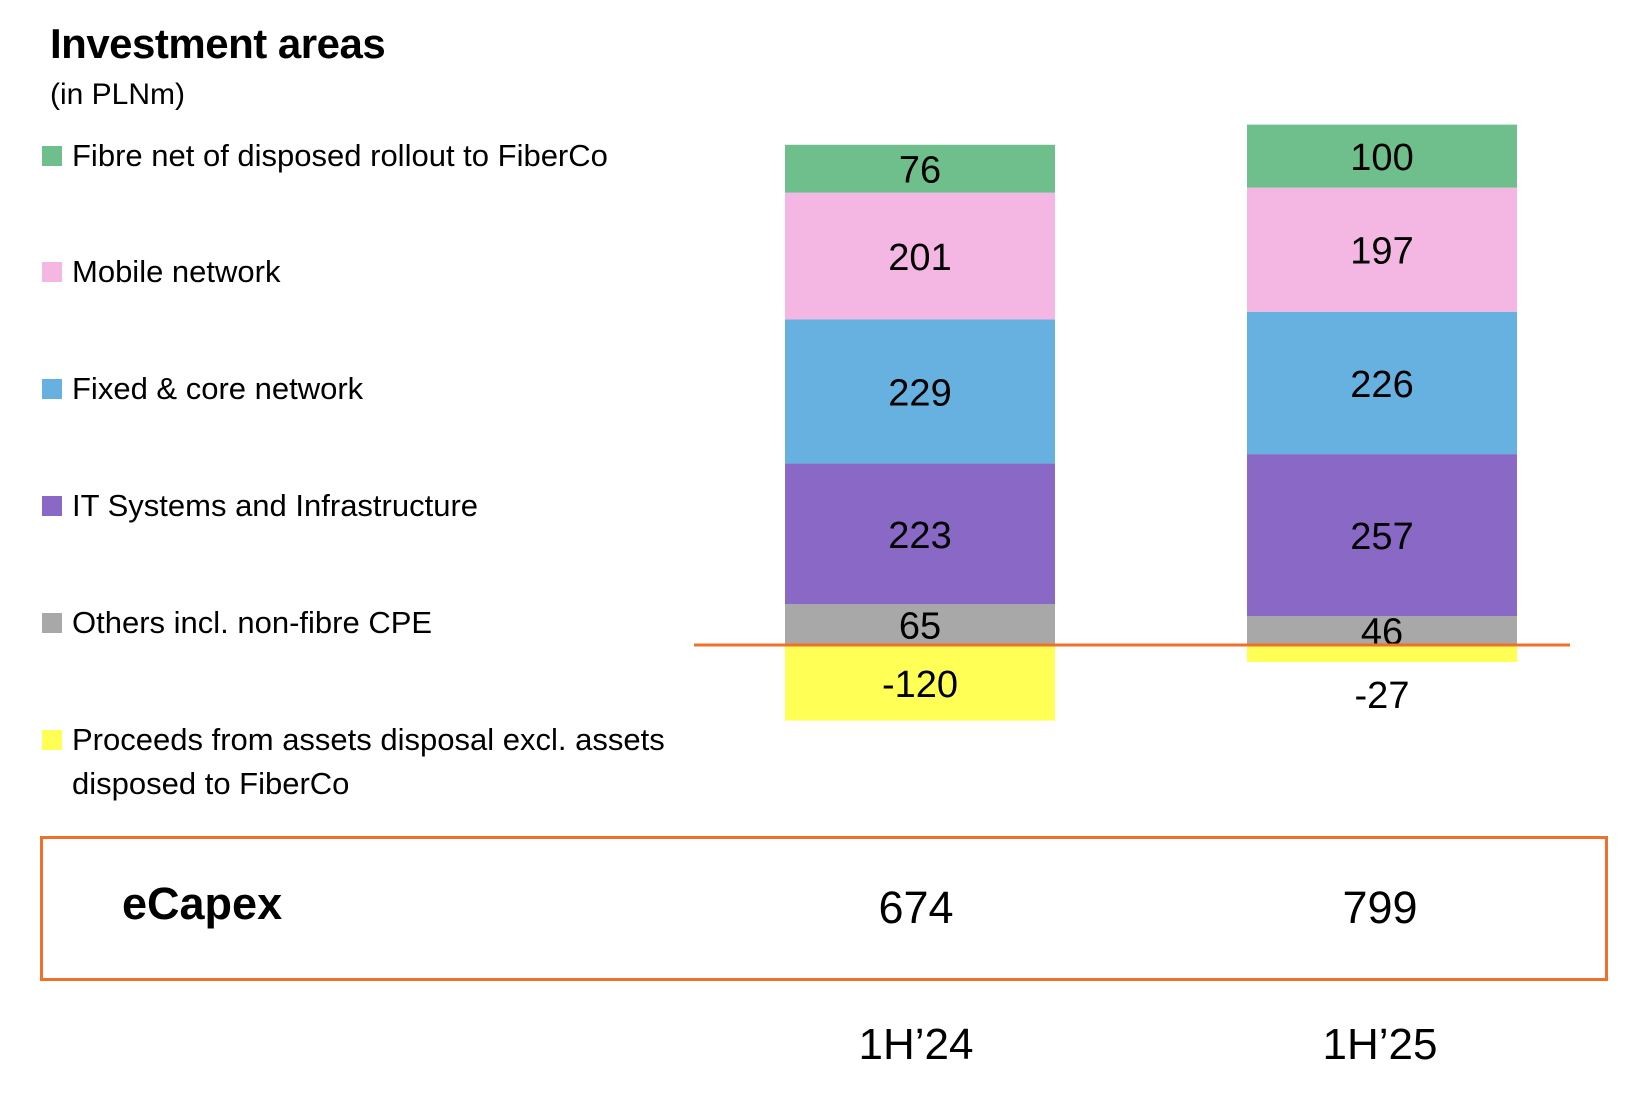  What do you see at coordinates (52, 389) in the screenshot?
I see `legend-swatch-fixed` at bounding box center [52, 389].